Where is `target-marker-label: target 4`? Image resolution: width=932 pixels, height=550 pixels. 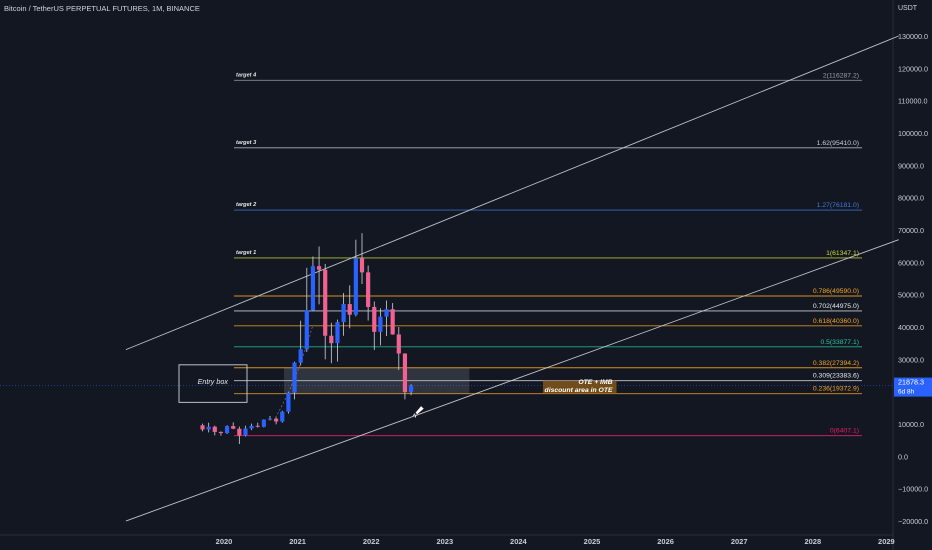 target-marker-label: target 4 is located at coordinates (246, 75).